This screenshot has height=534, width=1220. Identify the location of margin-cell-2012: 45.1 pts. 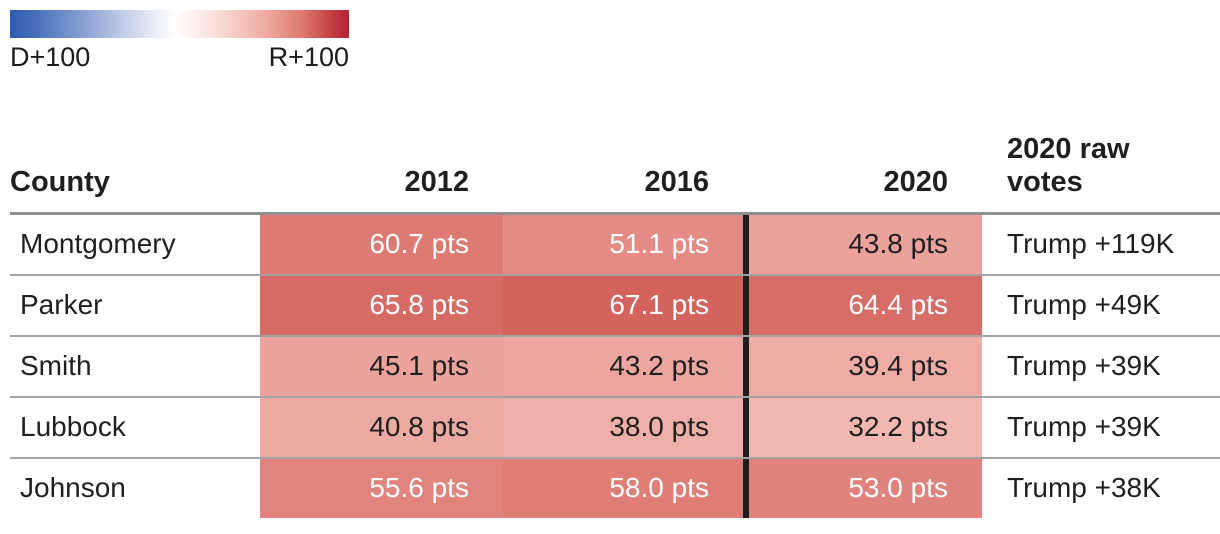
(381, 366).